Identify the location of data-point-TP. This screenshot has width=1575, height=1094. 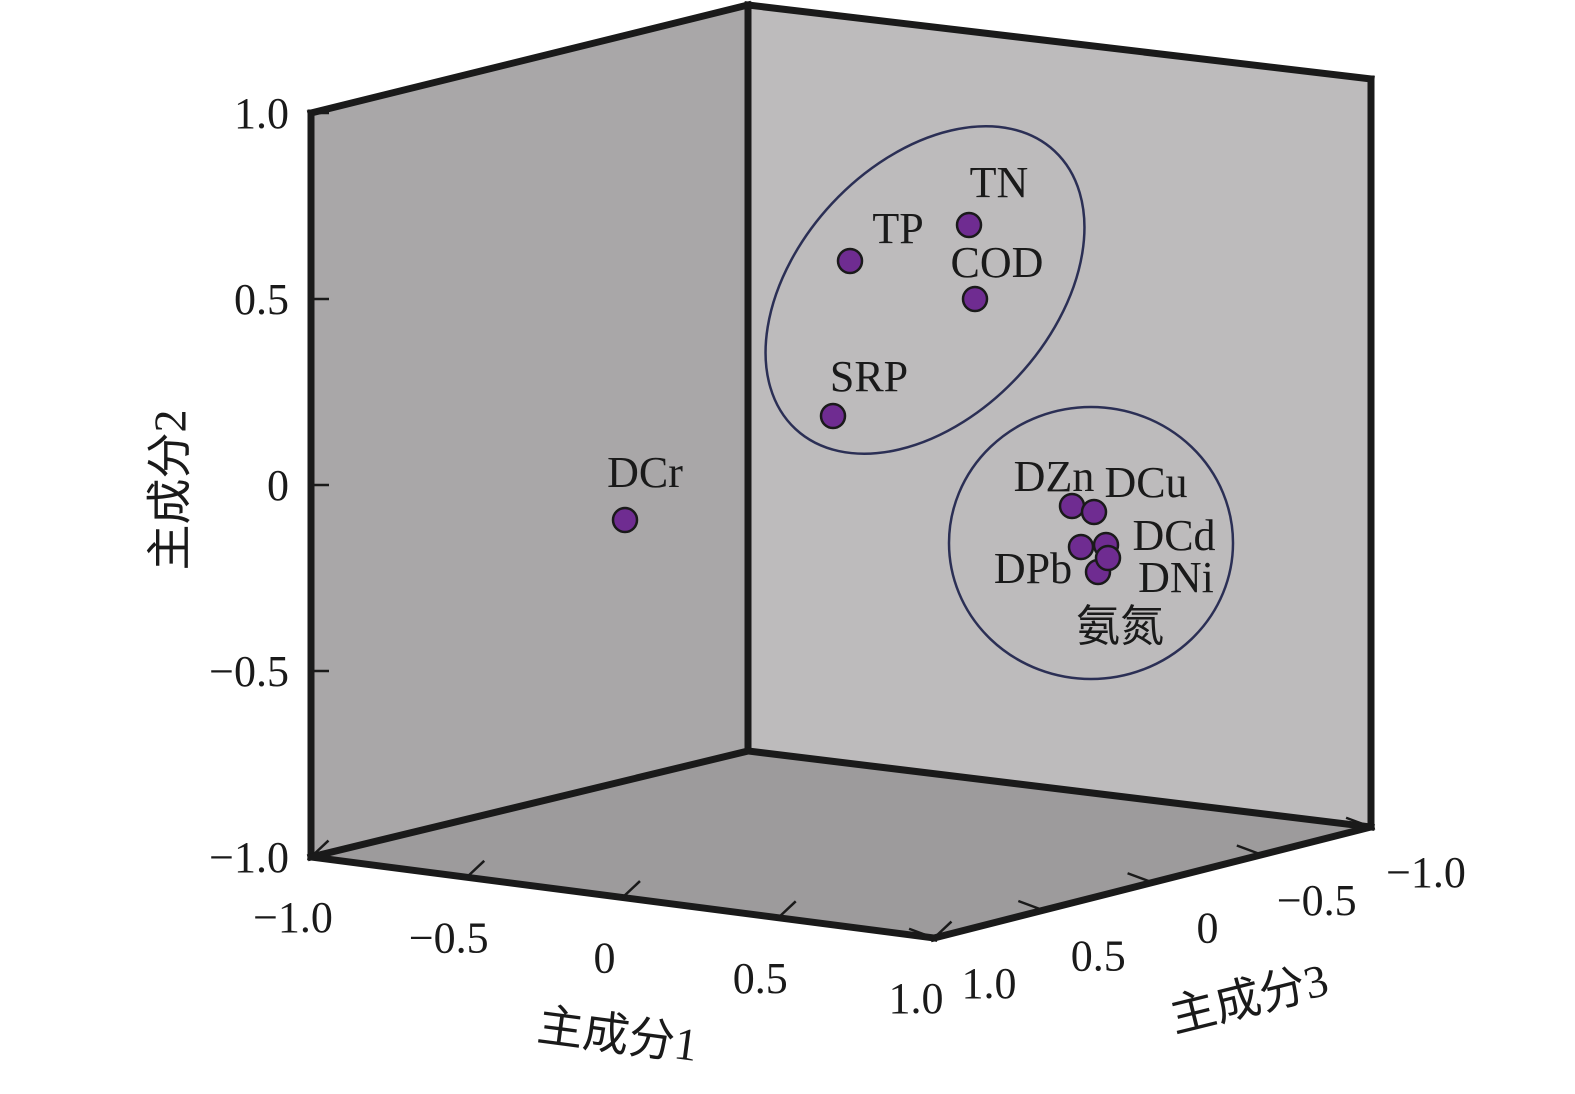
(850, 261).